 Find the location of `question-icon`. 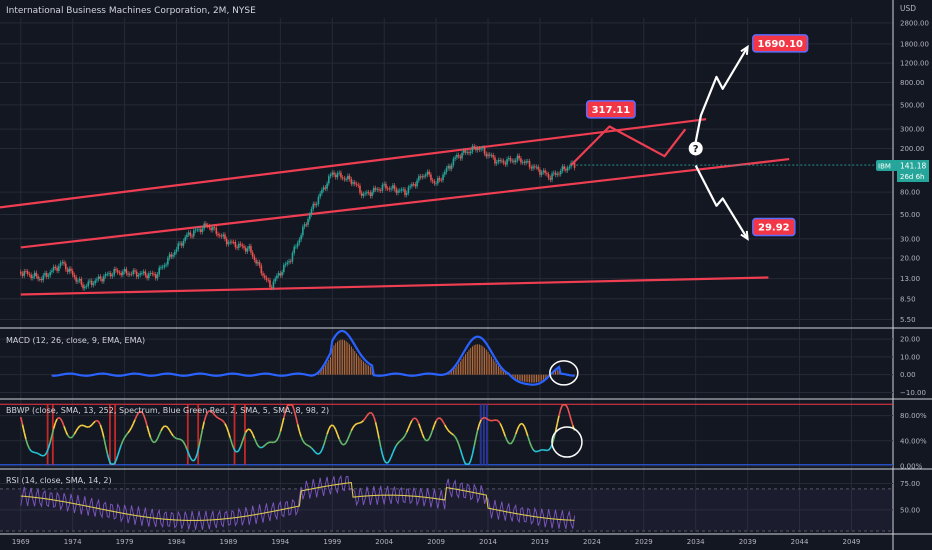

question-icon is located at coordinates (695, 148).